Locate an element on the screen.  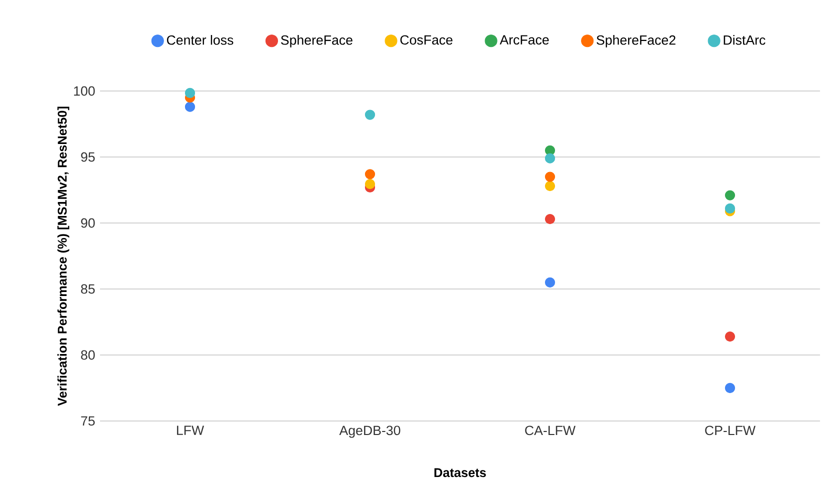
legend-label: Center loss is located at coordinates (200, 40).